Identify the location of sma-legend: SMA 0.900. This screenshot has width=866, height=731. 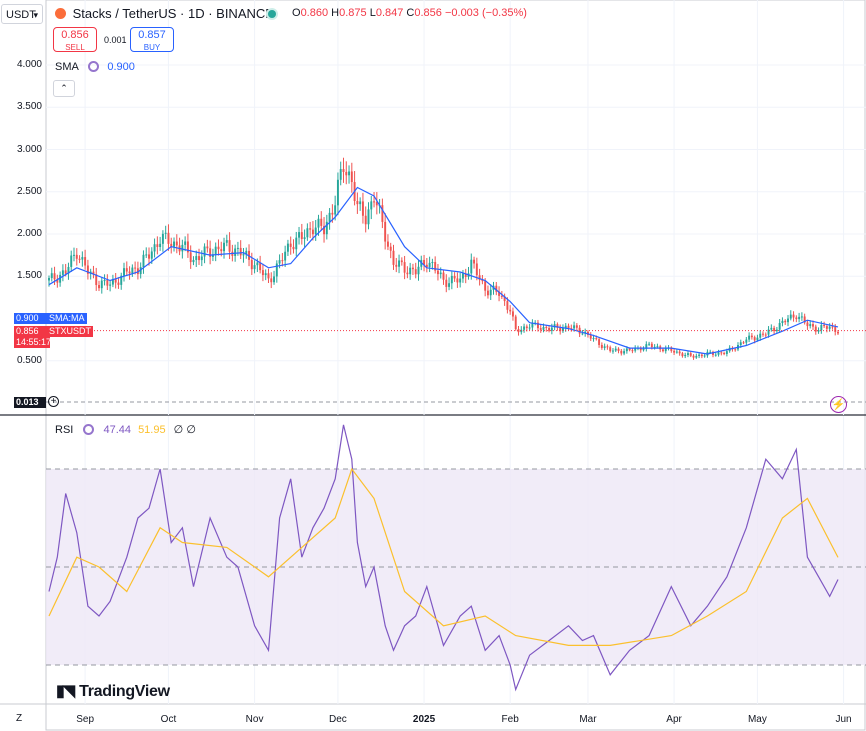
(95, 67).